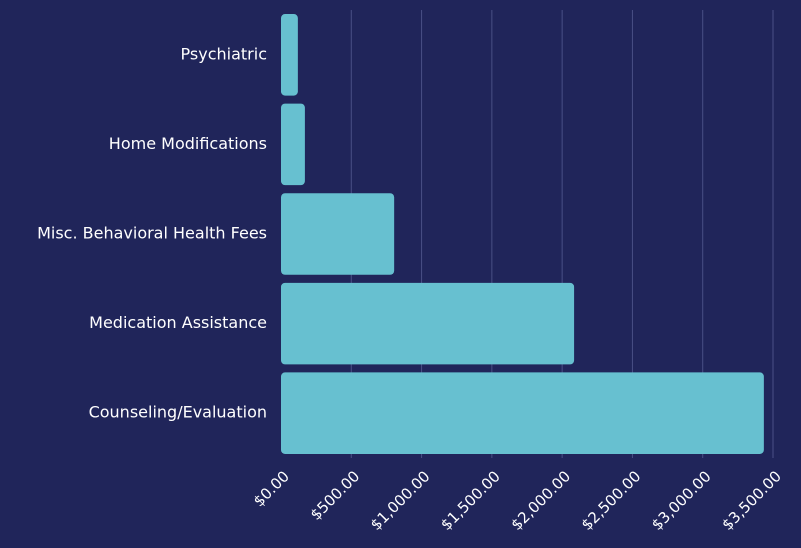  Describe the element at coordinates (178, 412) in the screenshot. I see `y-tick-label: Counseling/Evaluation` at that location.